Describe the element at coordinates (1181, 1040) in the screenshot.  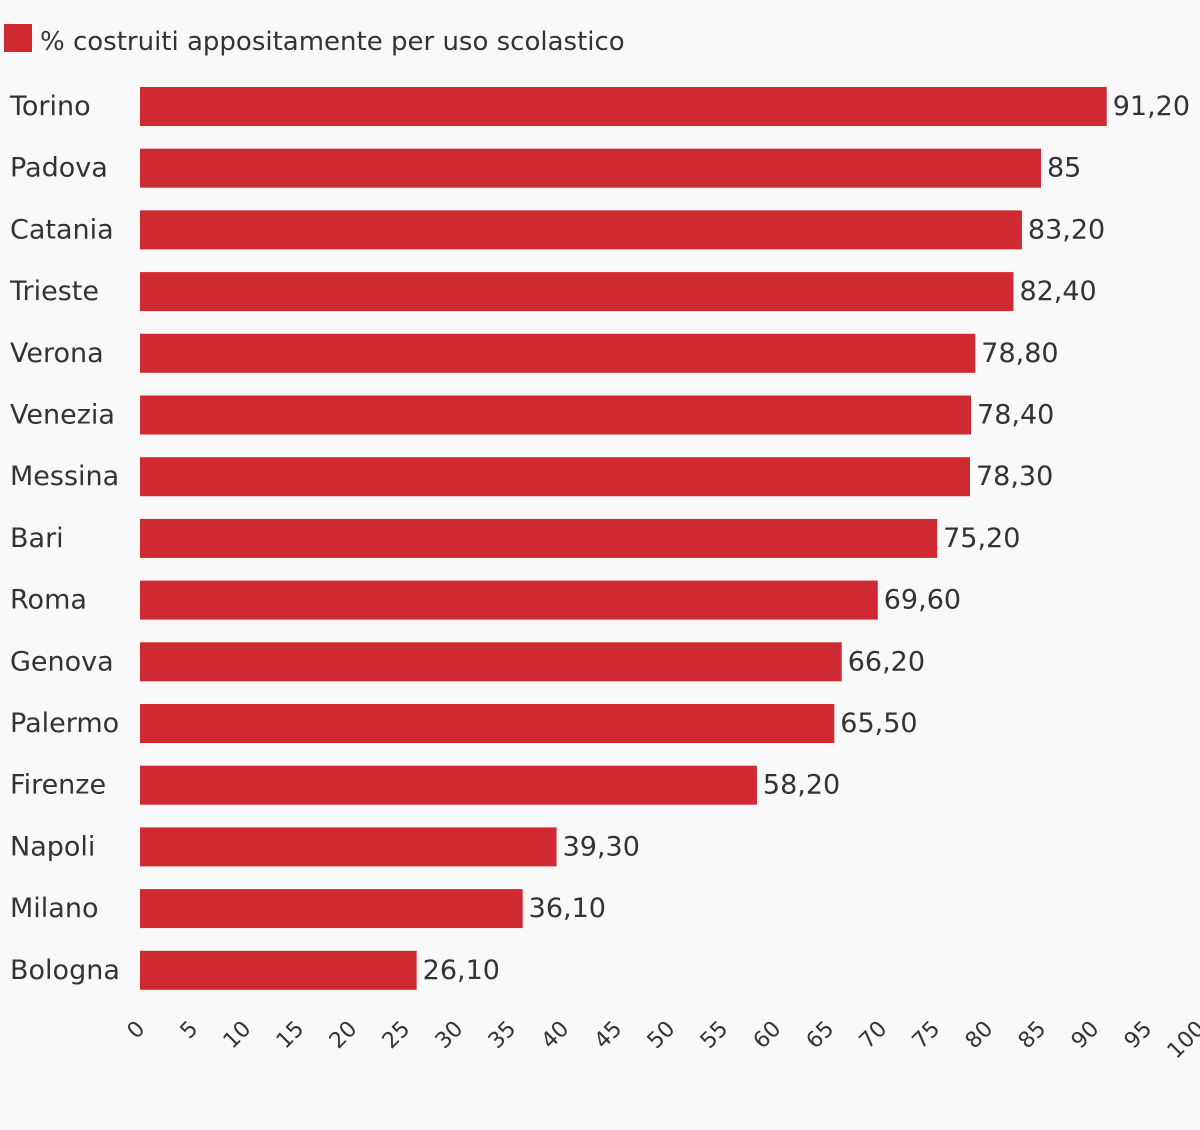
I see `x-tick-label: 100` at that location.